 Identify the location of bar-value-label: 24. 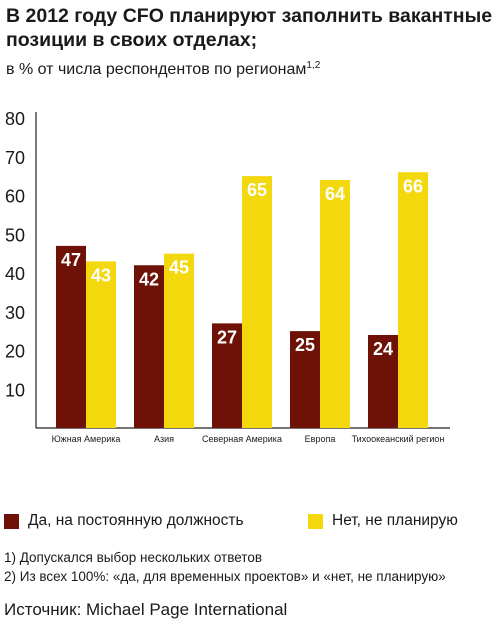
(383, 349).